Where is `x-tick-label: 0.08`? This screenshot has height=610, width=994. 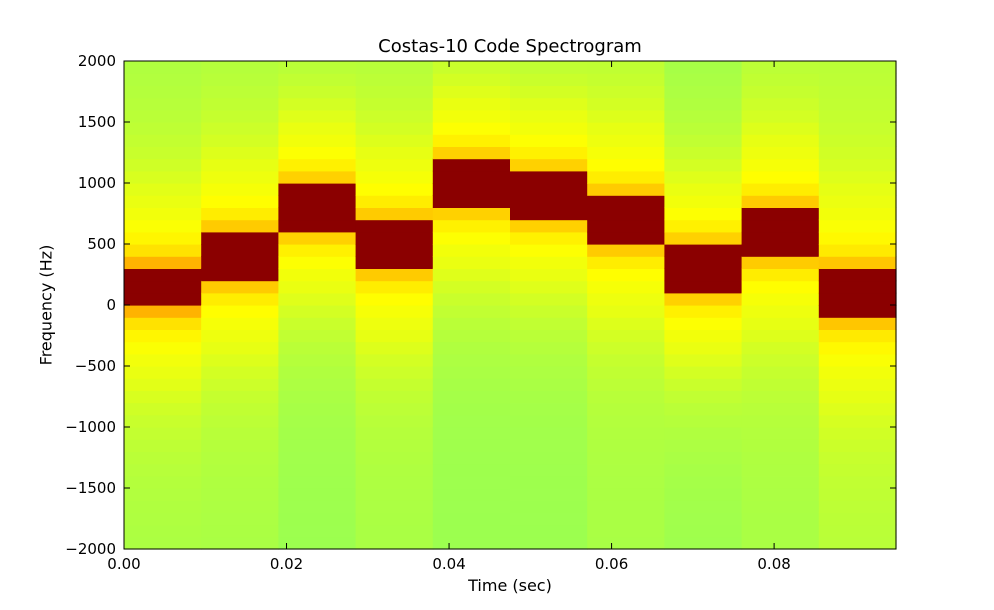
x-tick-label: 0.08 is located at coordinates (773, 564).